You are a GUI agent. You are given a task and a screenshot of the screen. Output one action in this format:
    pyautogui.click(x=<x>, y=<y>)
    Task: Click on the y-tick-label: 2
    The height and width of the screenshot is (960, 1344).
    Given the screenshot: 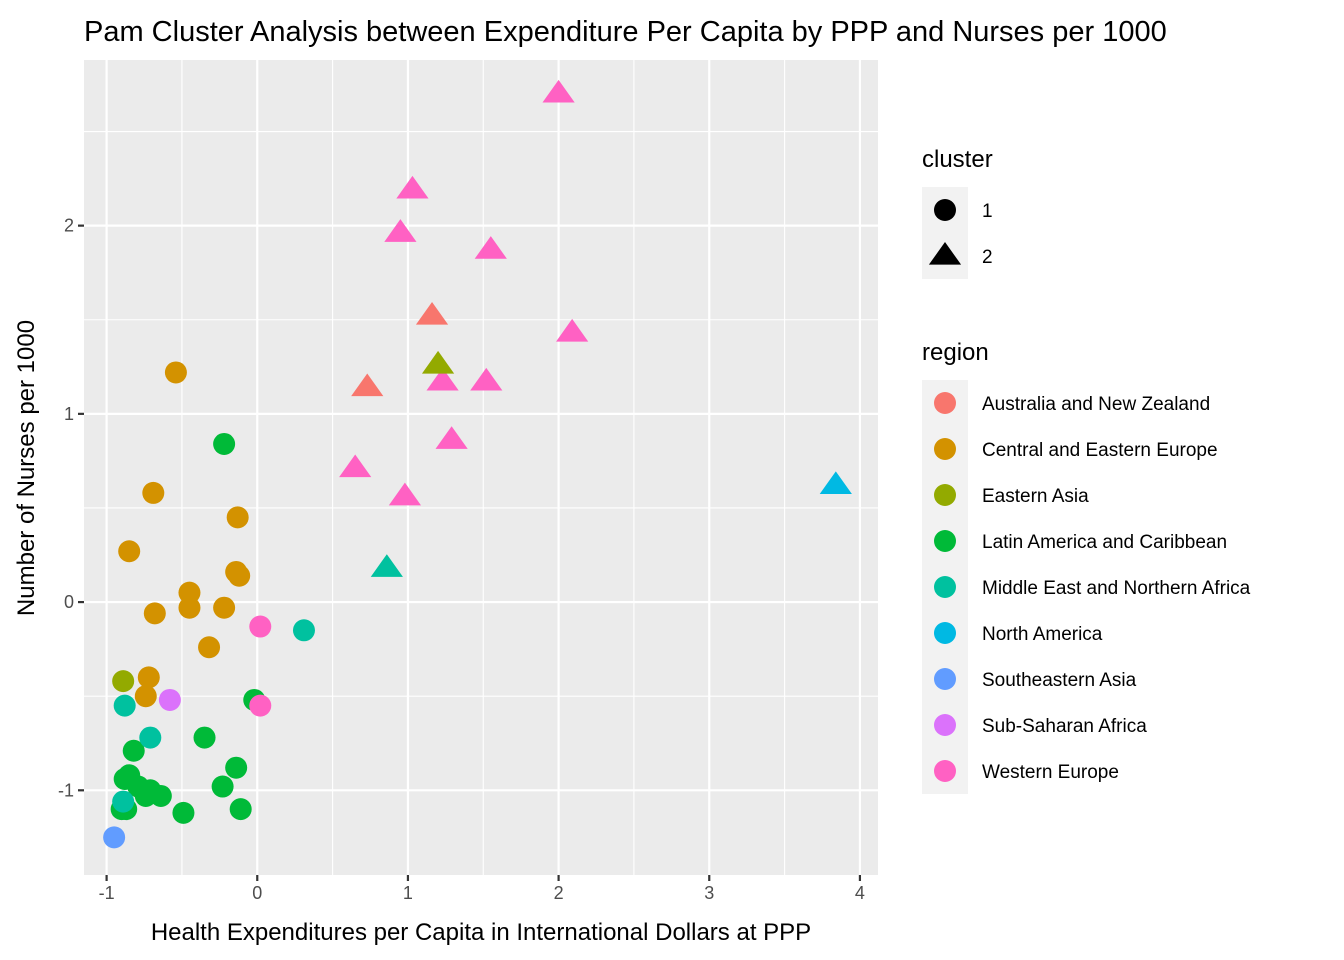 What is the action you would take?
    pyautogui.click(x=69, y=226)
    